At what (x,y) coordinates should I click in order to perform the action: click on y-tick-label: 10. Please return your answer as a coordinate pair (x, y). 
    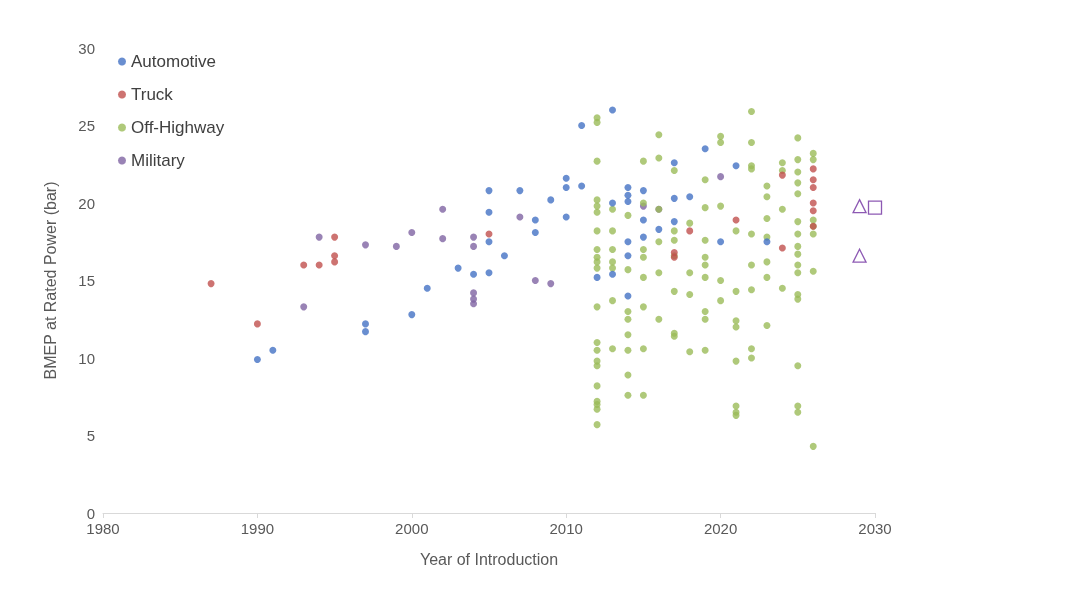
    Looking at the image, I should click on (86, 358).